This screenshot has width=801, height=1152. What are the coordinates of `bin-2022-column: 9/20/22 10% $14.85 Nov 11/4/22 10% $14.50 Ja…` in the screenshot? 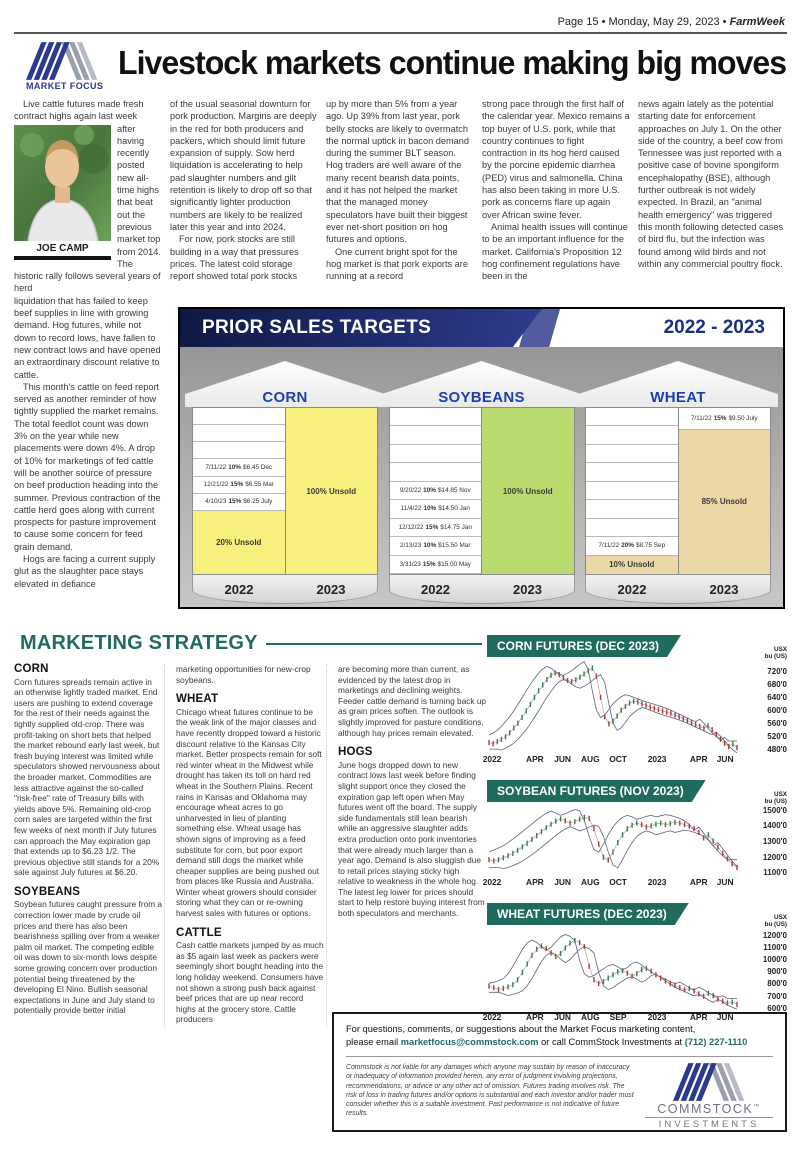 It's located at (435, 491).